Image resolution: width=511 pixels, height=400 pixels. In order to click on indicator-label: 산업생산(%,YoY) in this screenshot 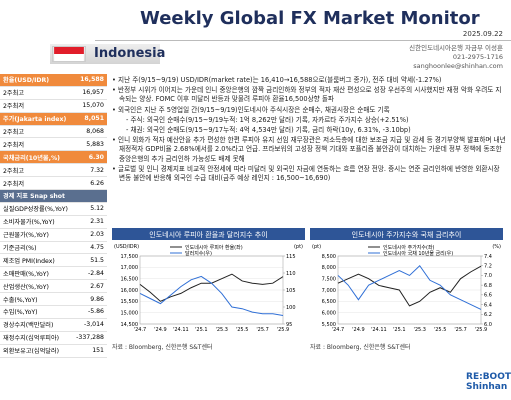, I will do `click(26, 287)`.